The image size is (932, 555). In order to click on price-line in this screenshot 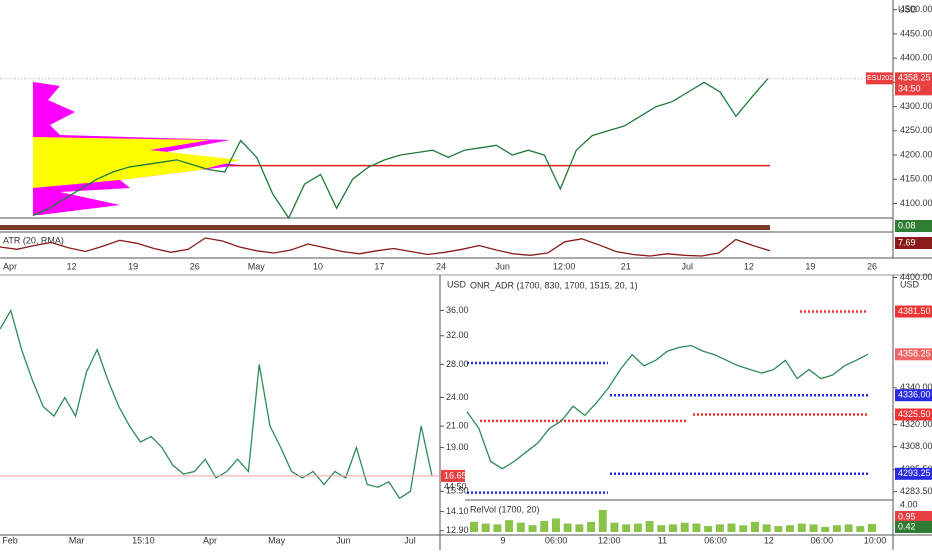, I will do `click(667, 407)`.